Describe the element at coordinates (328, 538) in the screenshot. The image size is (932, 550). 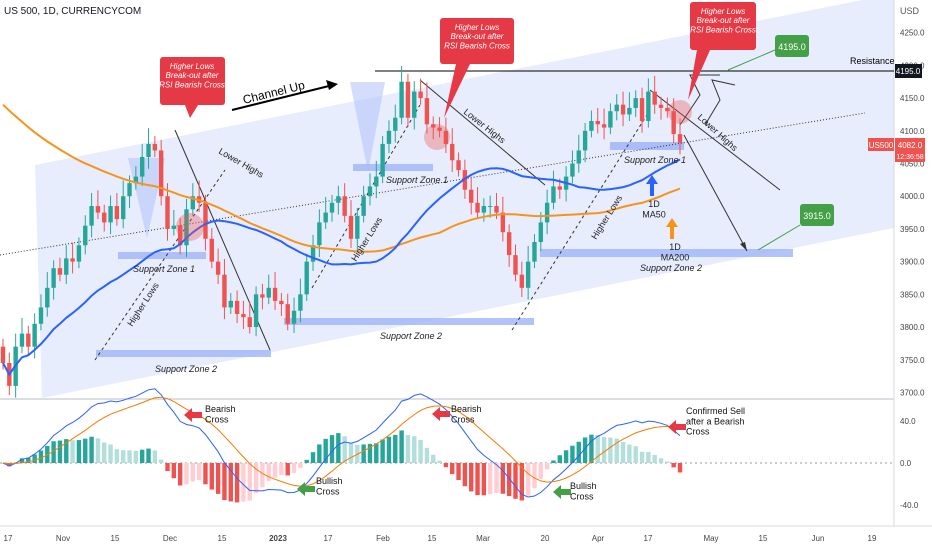
I see `time-tick-label: 17` at that location.